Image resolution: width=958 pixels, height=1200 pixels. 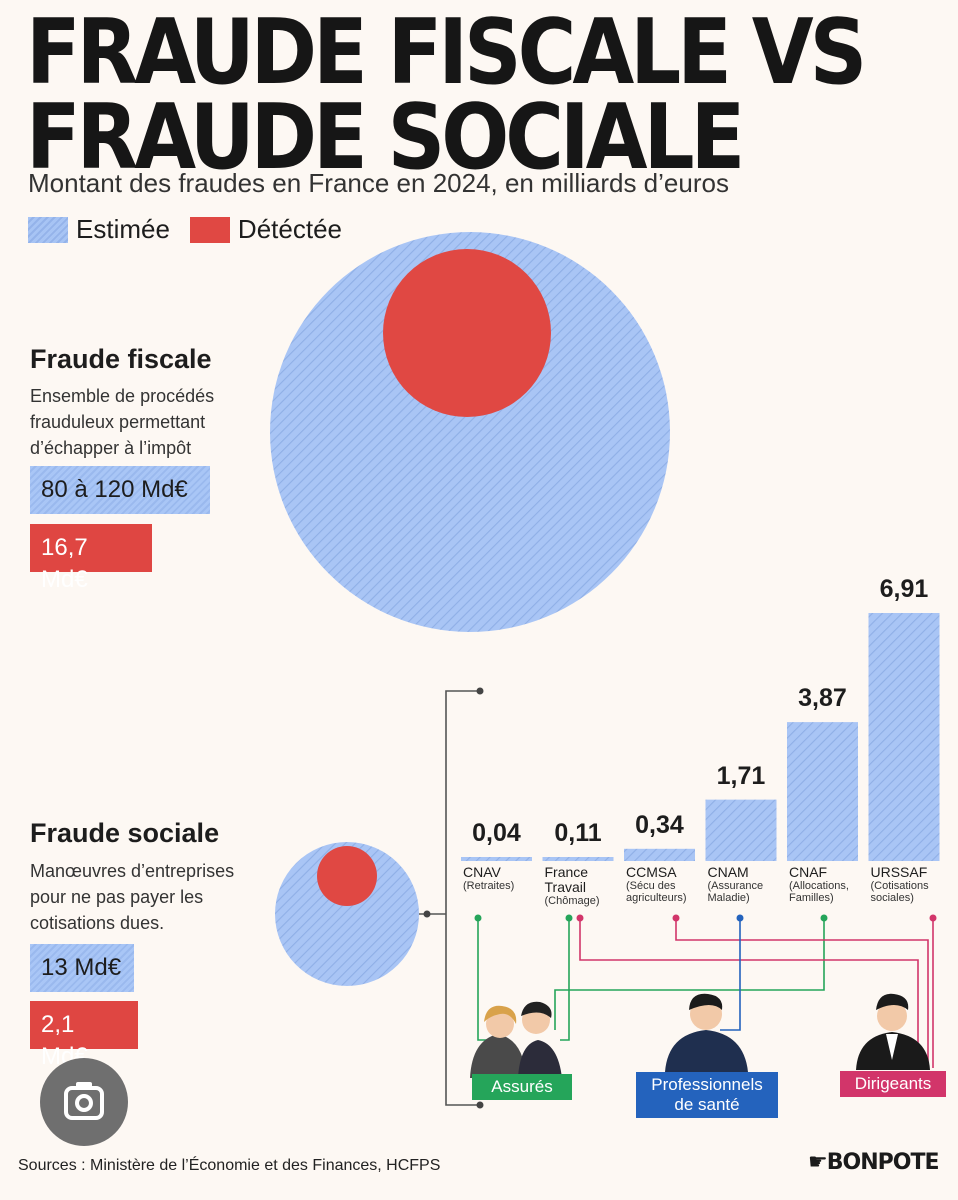 I want to click on dot-cnaf, so click(x=824, y=918).